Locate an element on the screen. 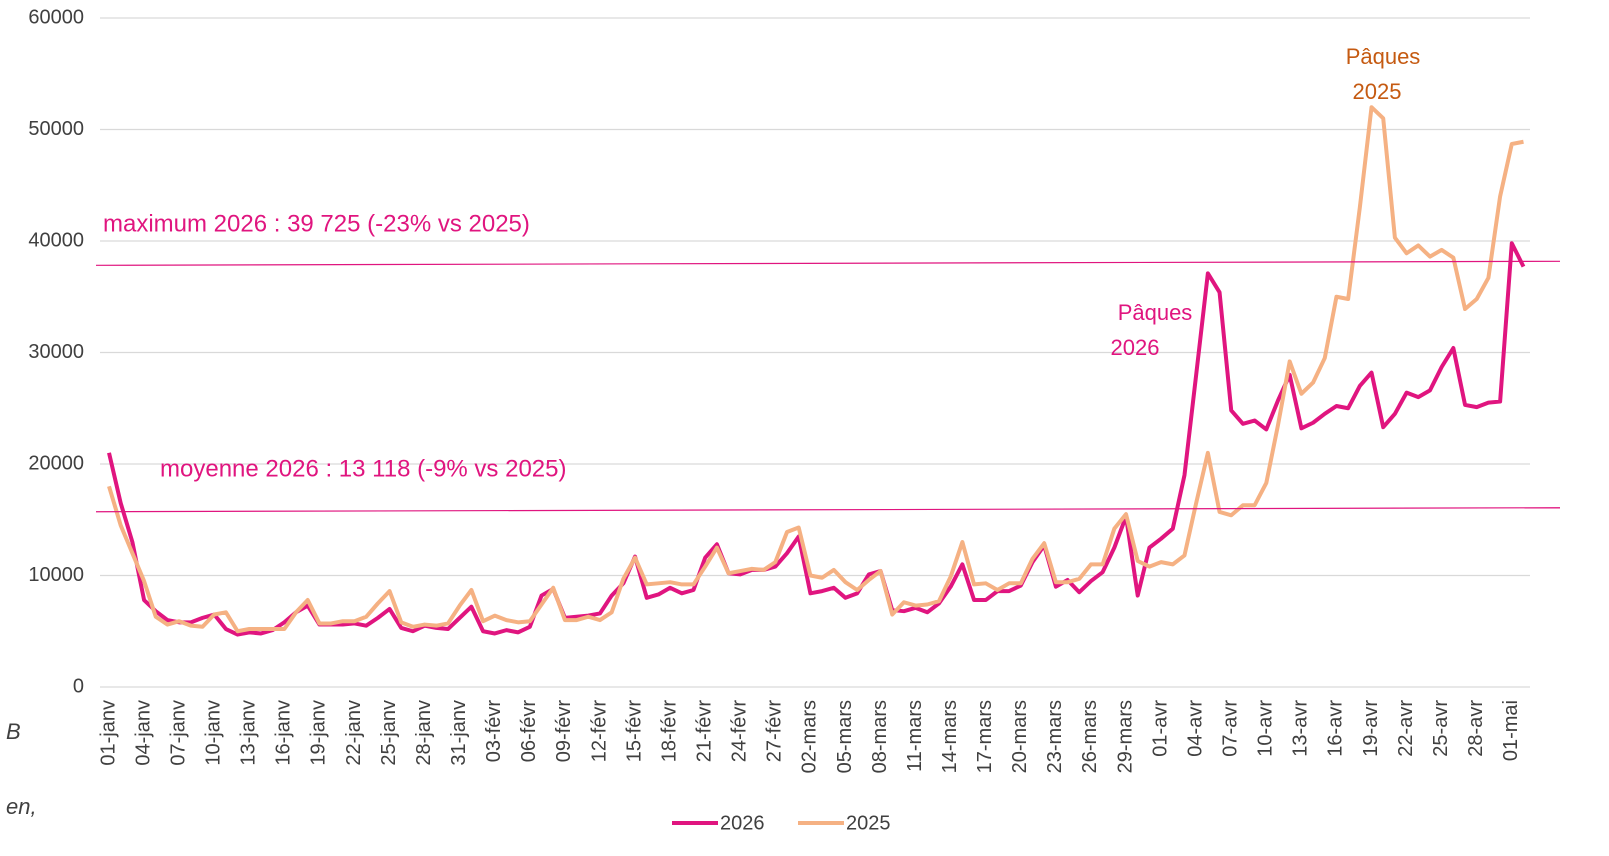 The image size is (1609, 856). x-tick-label: 04-avr is located at coordinates (1195, 728).